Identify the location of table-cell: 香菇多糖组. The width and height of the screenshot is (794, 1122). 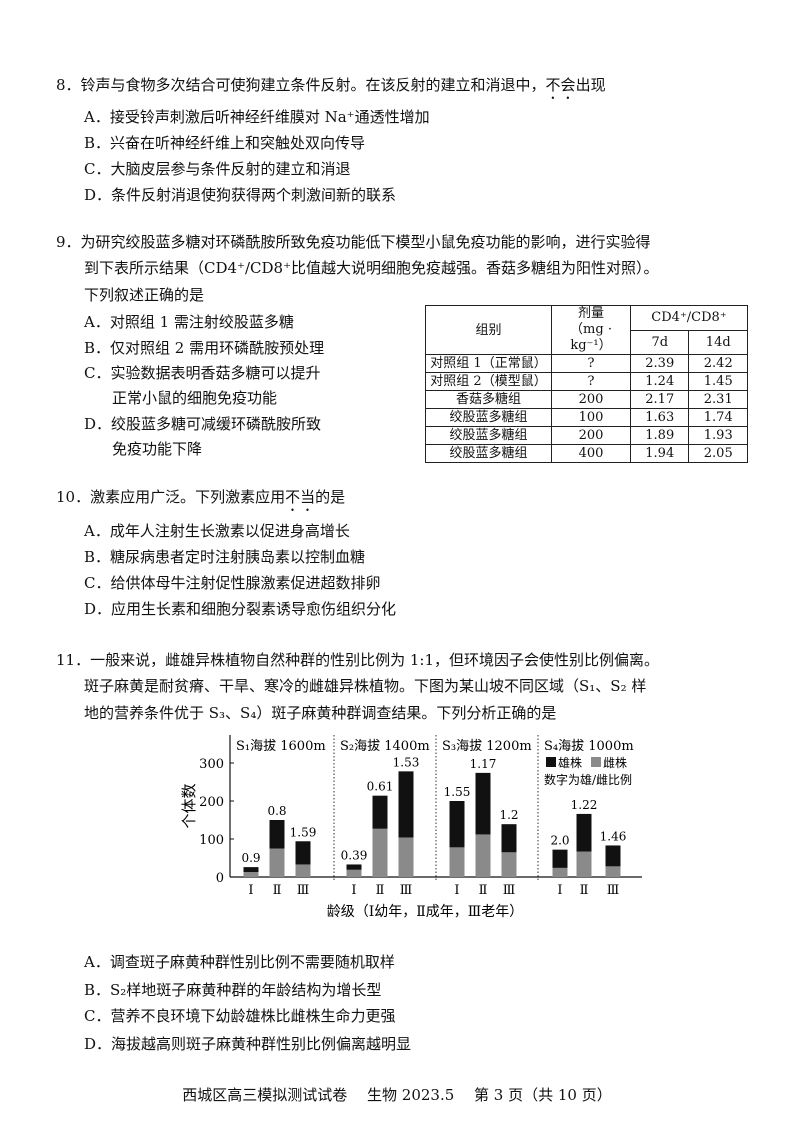
(488, 399).